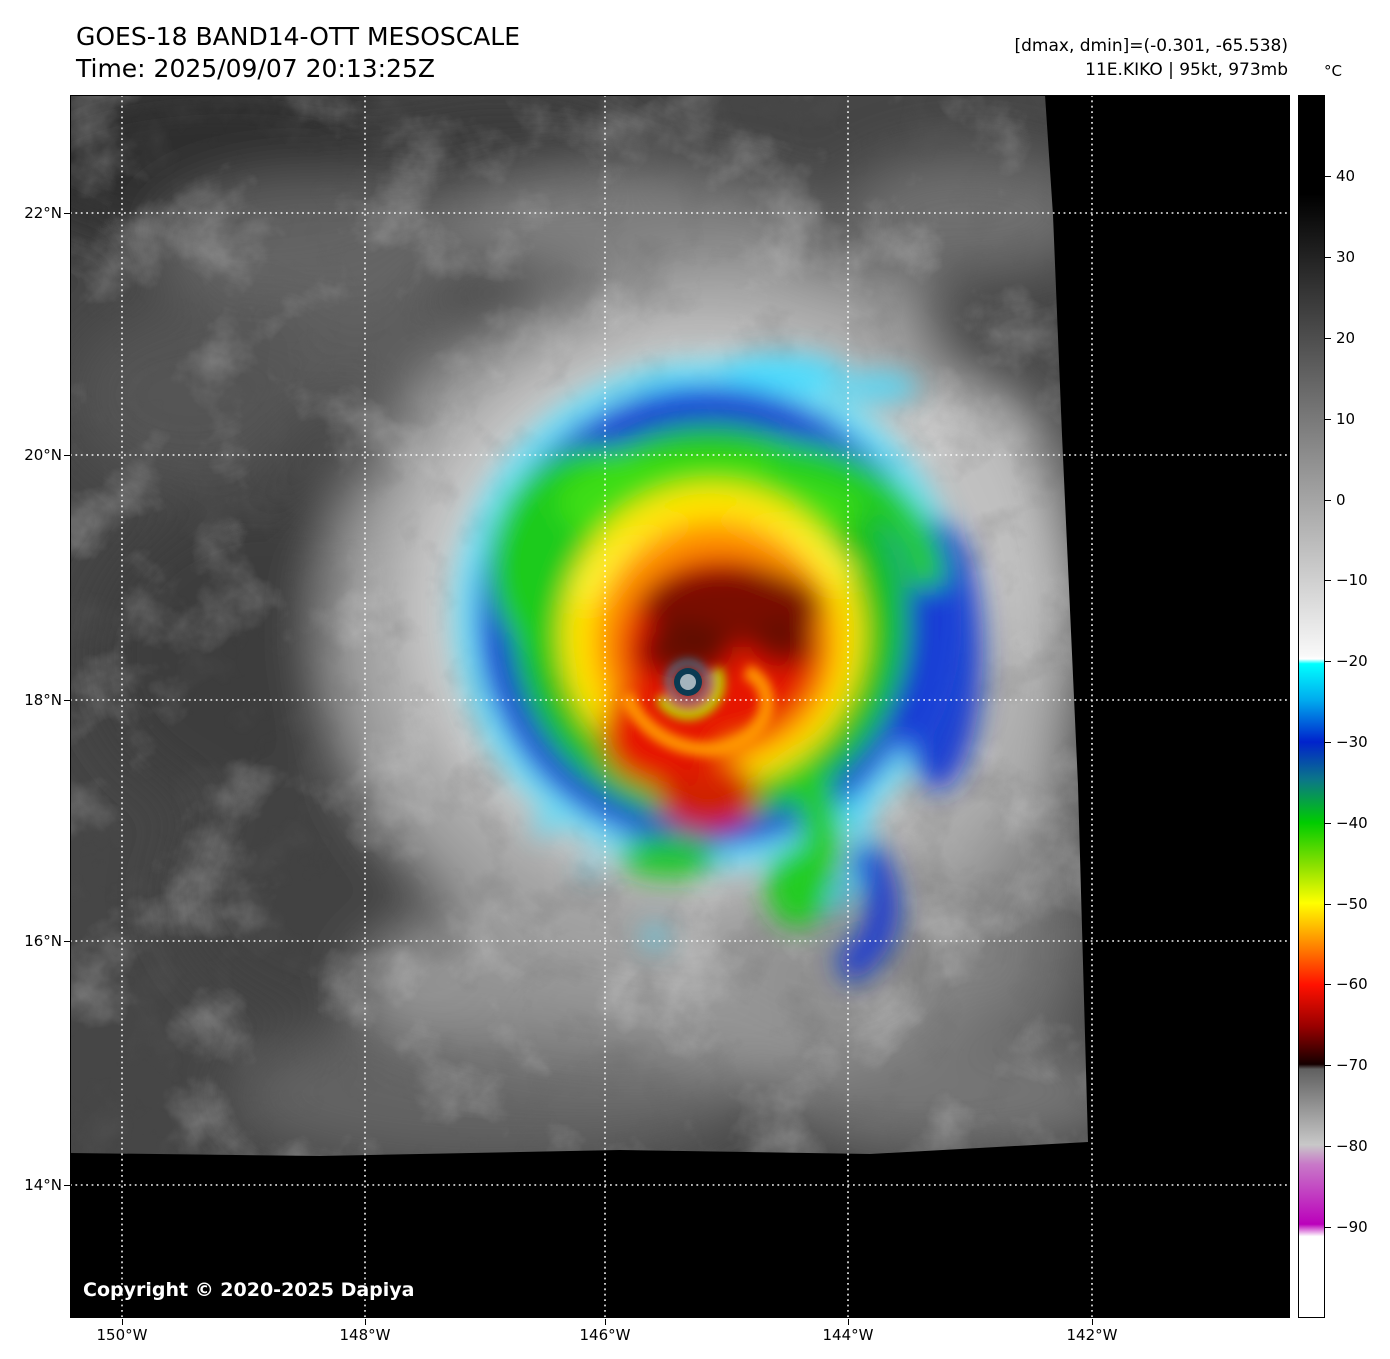 The width and height of the screenshot is (1390, 1359). I want to click on dmax-dmin-label: [dmax, dmin]=(-0.301, -65.538), so click(1151, 46).